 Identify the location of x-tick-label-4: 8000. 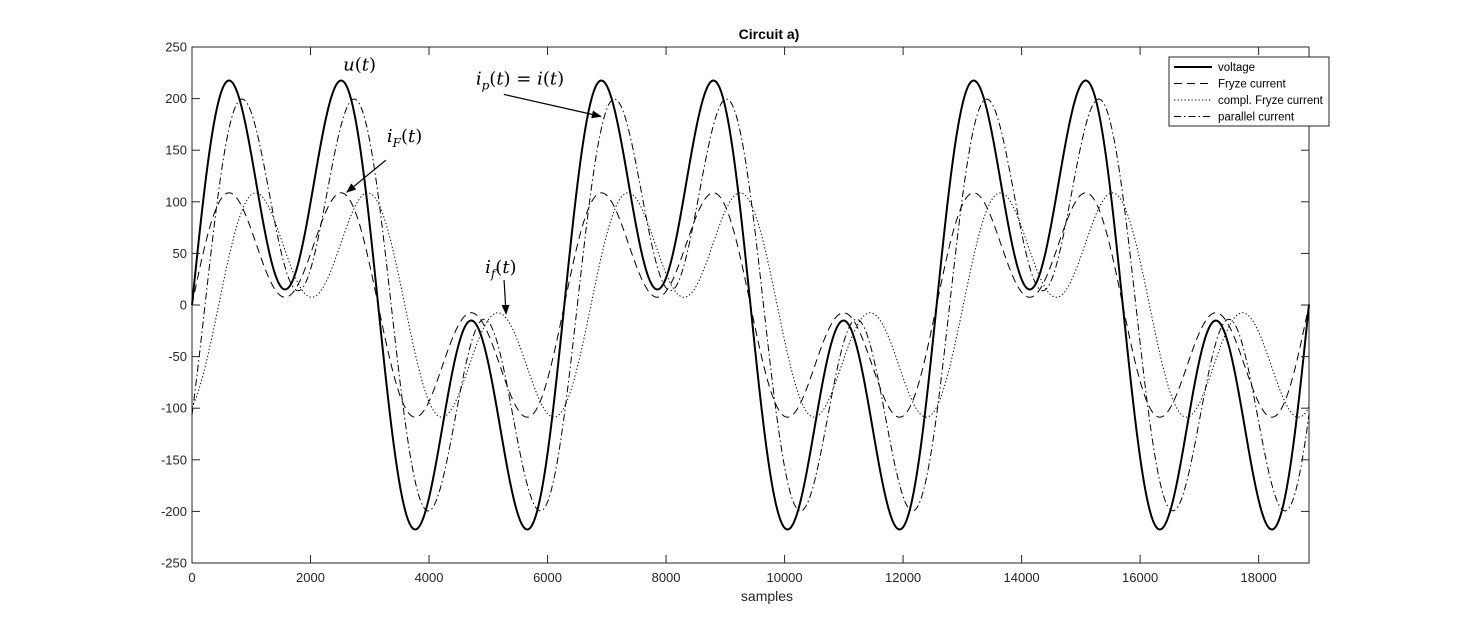
(666, 577).